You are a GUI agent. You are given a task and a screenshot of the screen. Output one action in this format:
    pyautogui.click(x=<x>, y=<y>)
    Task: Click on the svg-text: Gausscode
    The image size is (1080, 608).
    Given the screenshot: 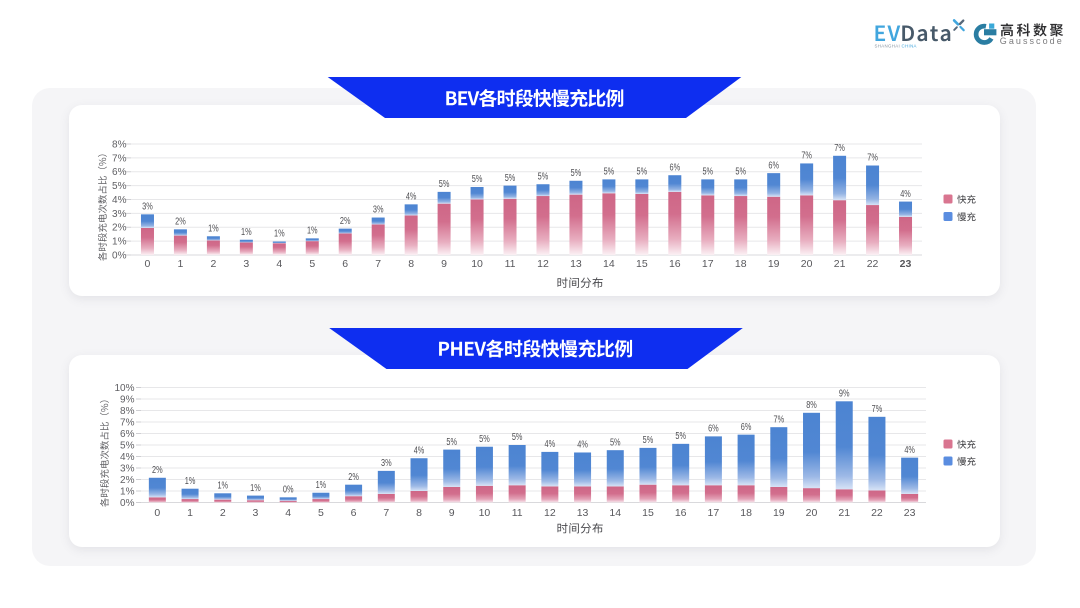 What is the action you would take?
    pyautogui.click(x=1032, y=41)
    